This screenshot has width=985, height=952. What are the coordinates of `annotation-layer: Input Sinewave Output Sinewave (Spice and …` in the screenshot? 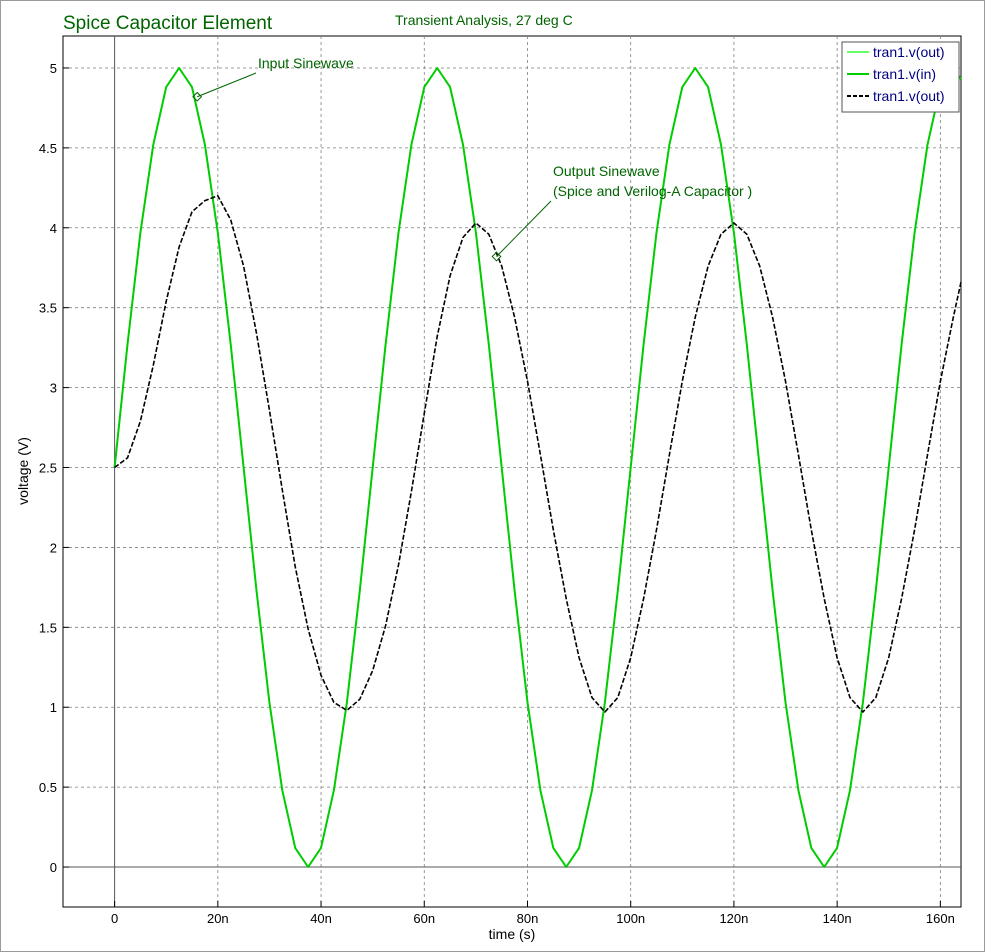 It's located at (472, 158).